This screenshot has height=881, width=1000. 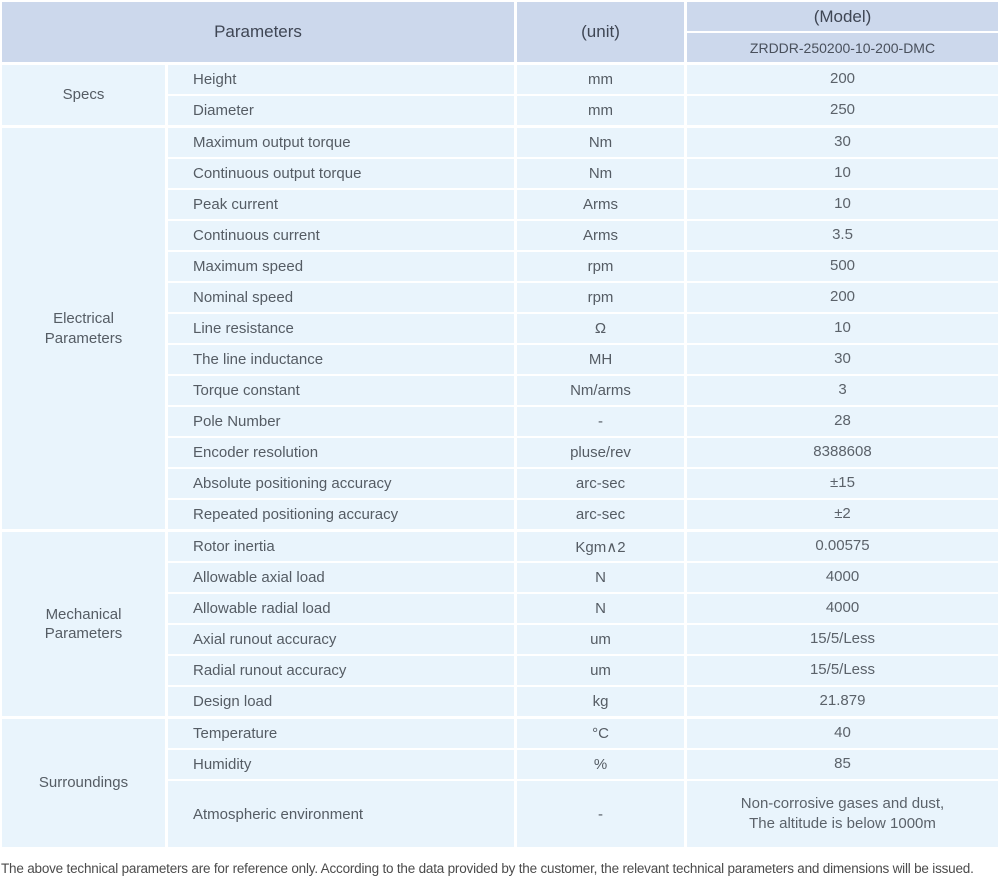 I want to click on param-cell: Line resistance, so click(x=341, y=328).